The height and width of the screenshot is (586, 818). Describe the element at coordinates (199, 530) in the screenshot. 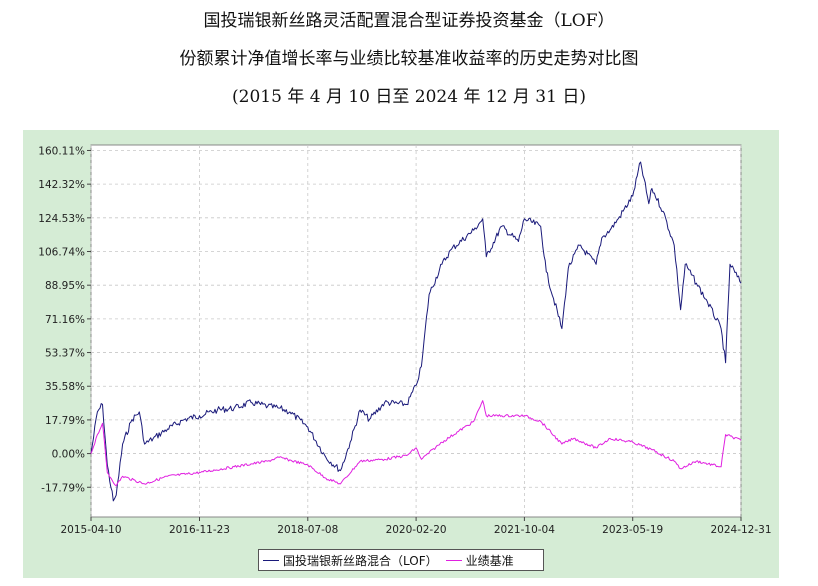

I see `x-tick-label: 2016-11-23` at that location.